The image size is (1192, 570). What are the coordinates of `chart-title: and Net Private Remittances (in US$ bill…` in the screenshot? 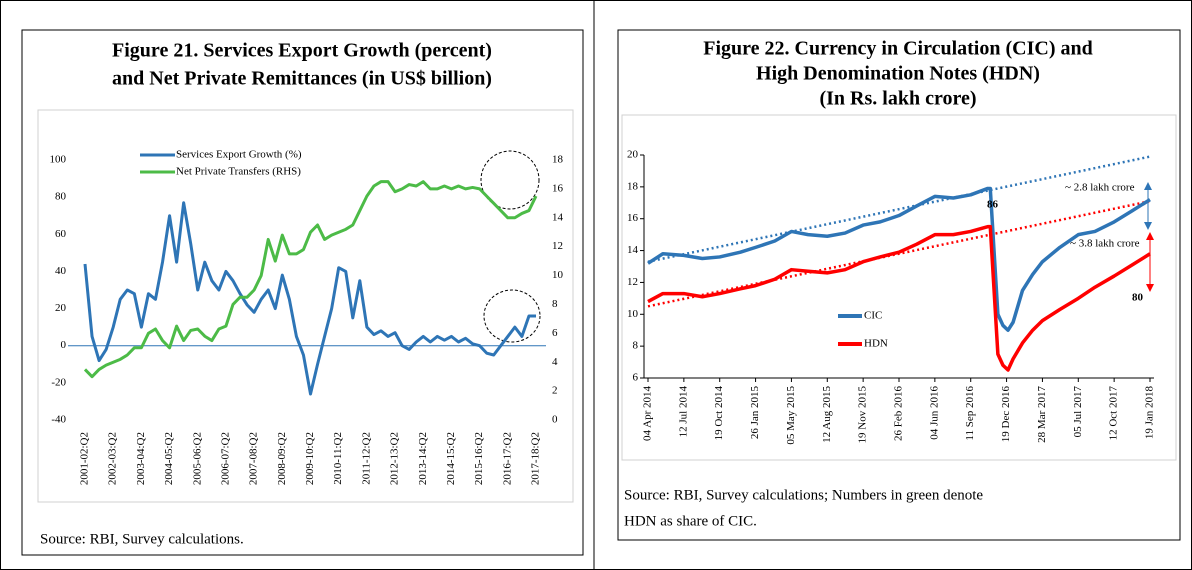 It's located at (302, 79).